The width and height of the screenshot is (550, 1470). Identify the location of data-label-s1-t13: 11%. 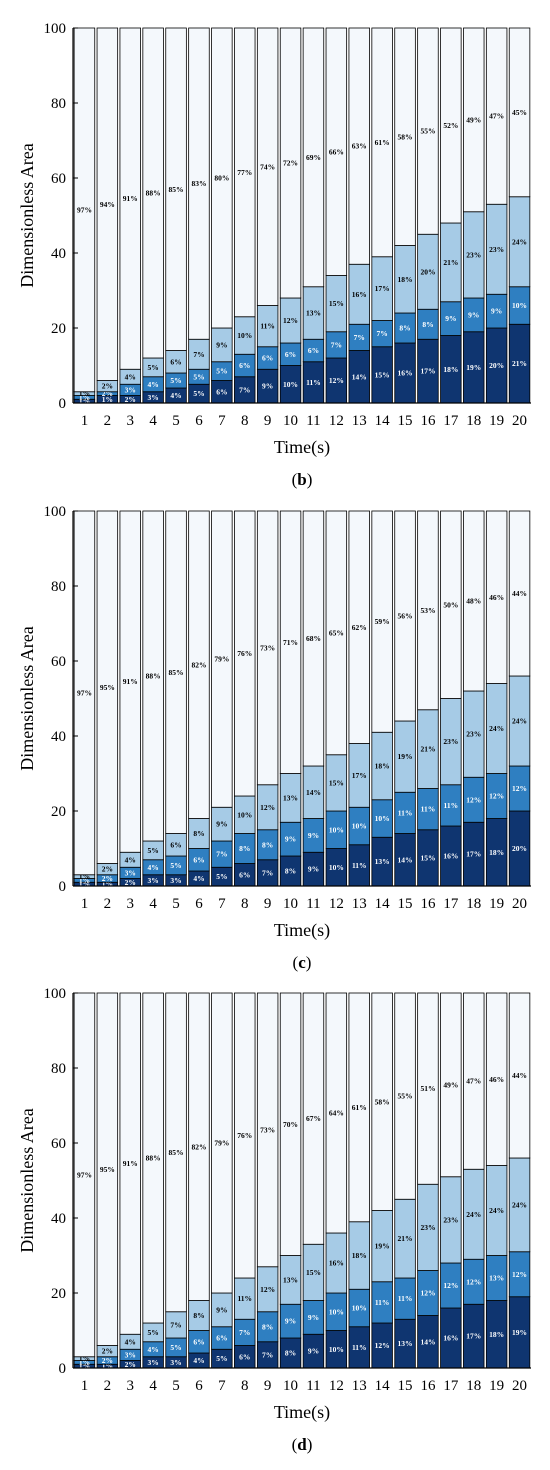
(359, 1347).